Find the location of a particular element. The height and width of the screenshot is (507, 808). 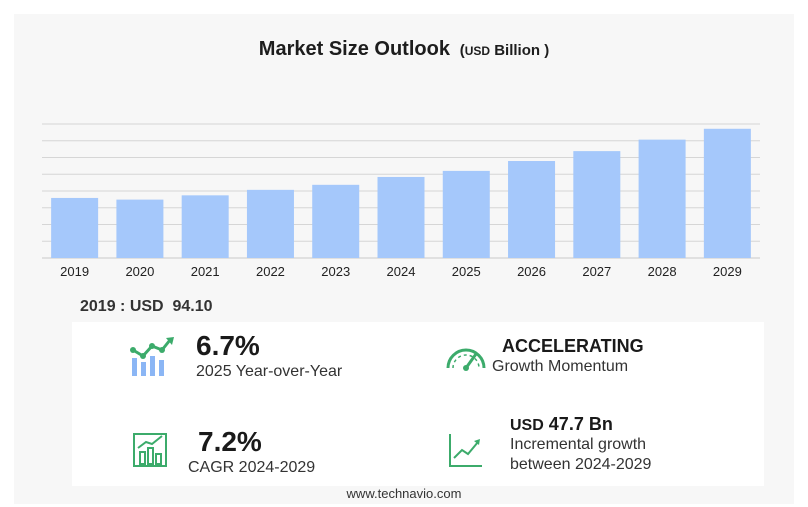

line-growth-icon is located at coordinates (465, 450).